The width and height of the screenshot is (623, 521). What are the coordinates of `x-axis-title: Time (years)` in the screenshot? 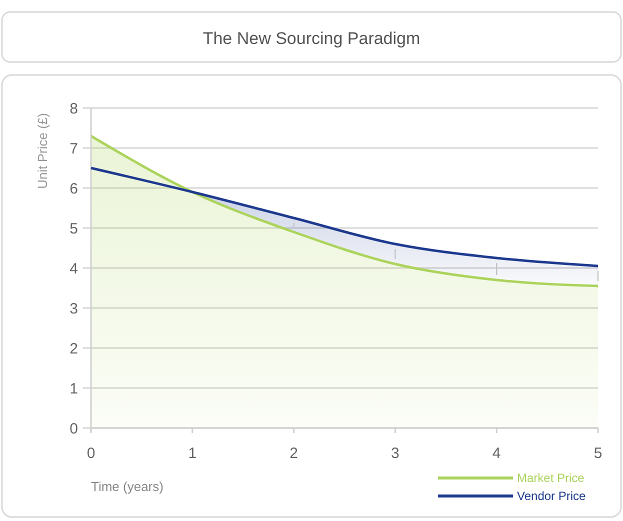 It's located at (127, 486).